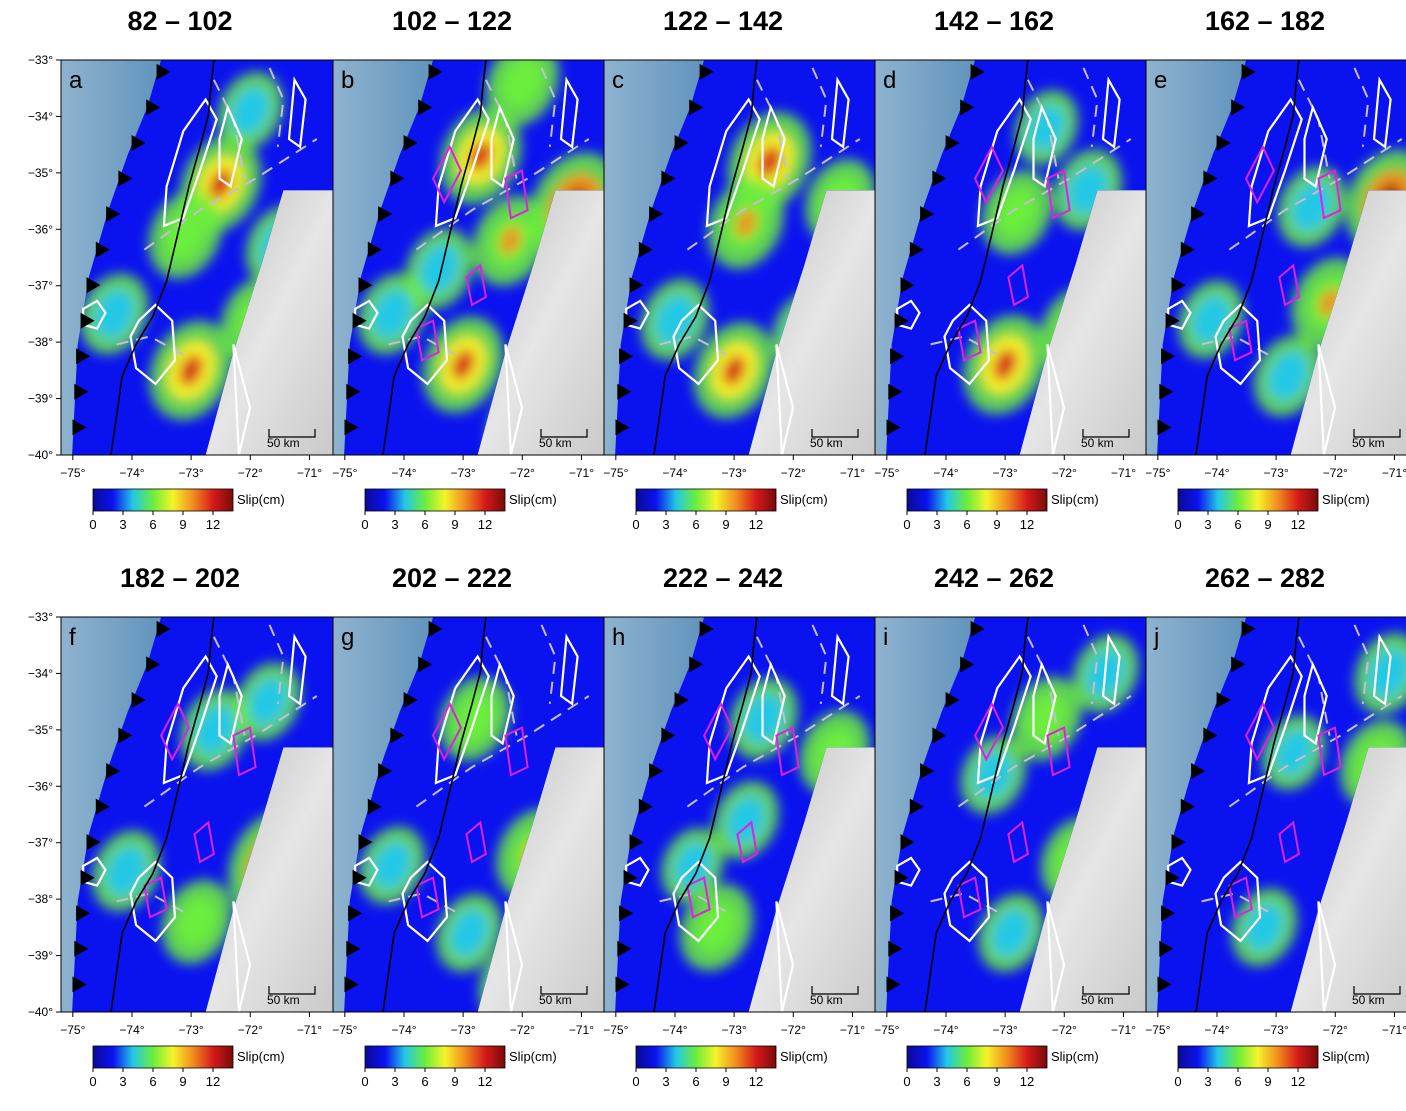 This screenshot has width=1406, height=1111. What do you see at coordinates (1265, 578) in the screenshot?
I see `panel-title: 262 – 282` at bounding box center [1265, 578].